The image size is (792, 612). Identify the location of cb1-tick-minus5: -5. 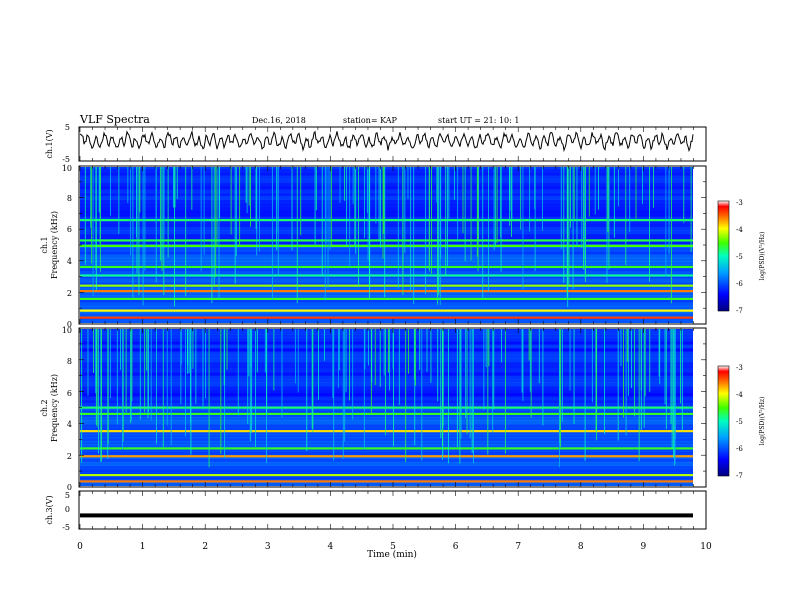
(739, 257).